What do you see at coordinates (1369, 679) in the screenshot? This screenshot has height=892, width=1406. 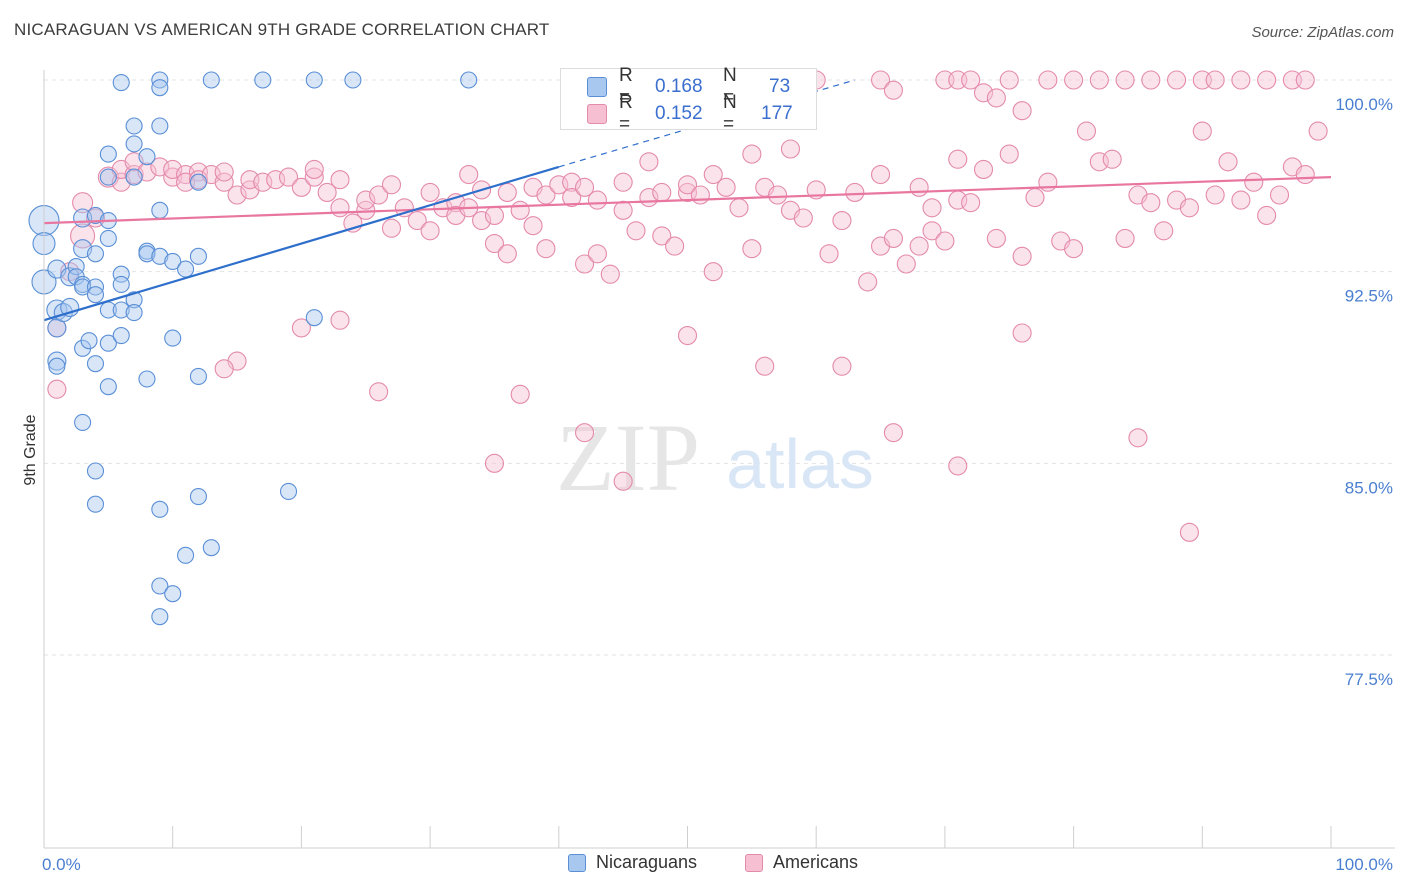 I see `y-tick-label: 77.5%` at bounding box center [1369, 679].